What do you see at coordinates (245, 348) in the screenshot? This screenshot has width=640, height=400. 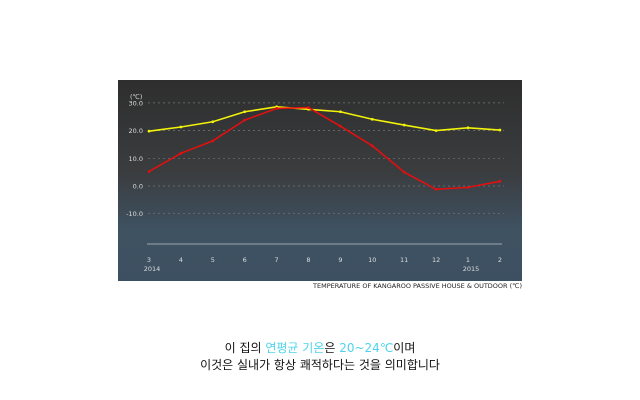 I see `text-segment: 이 집의` at bounding box center [245, 348].